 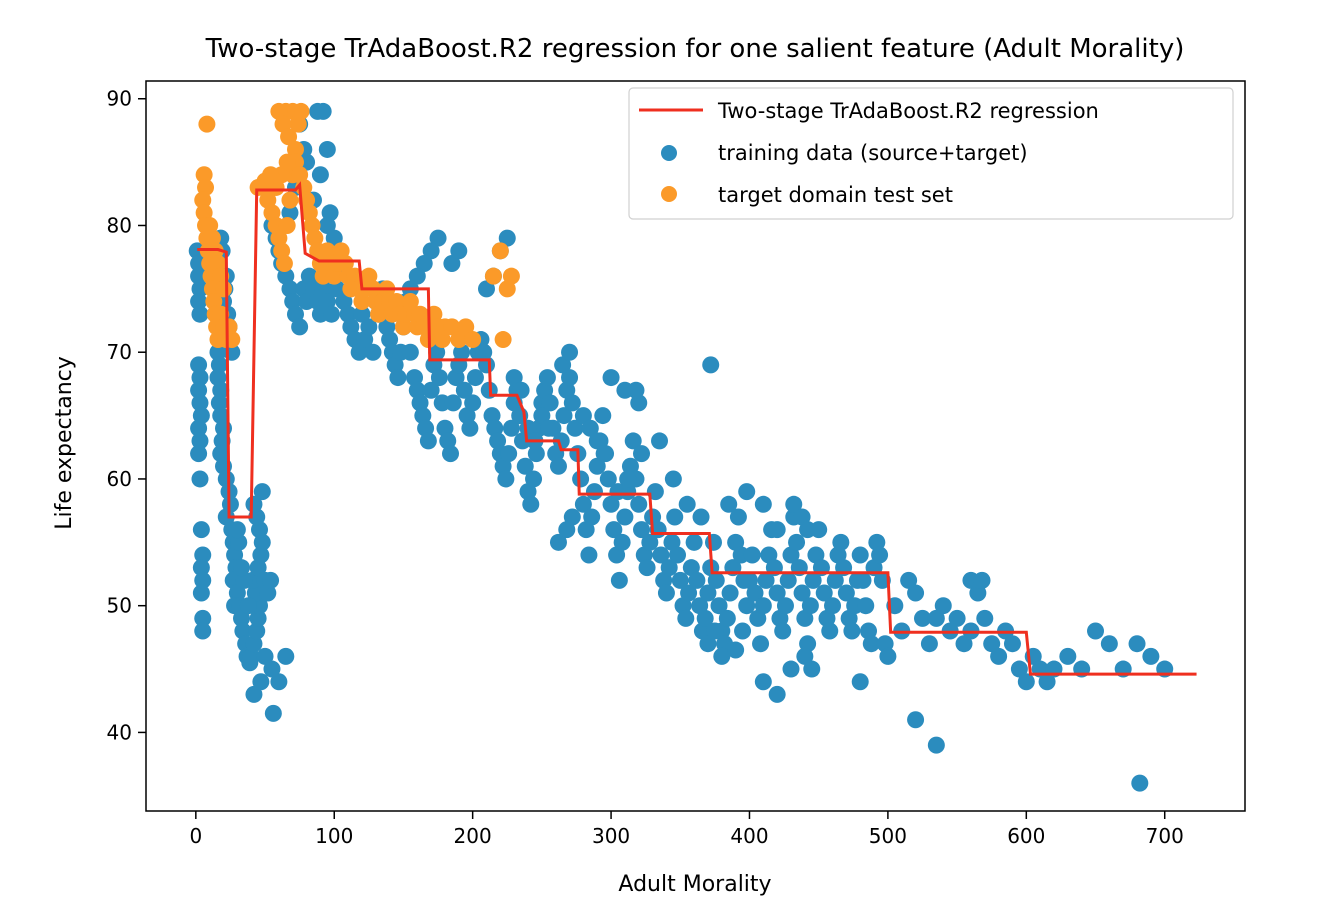 I want to click on y-tick-label: 70, so click(x=119, y=352).